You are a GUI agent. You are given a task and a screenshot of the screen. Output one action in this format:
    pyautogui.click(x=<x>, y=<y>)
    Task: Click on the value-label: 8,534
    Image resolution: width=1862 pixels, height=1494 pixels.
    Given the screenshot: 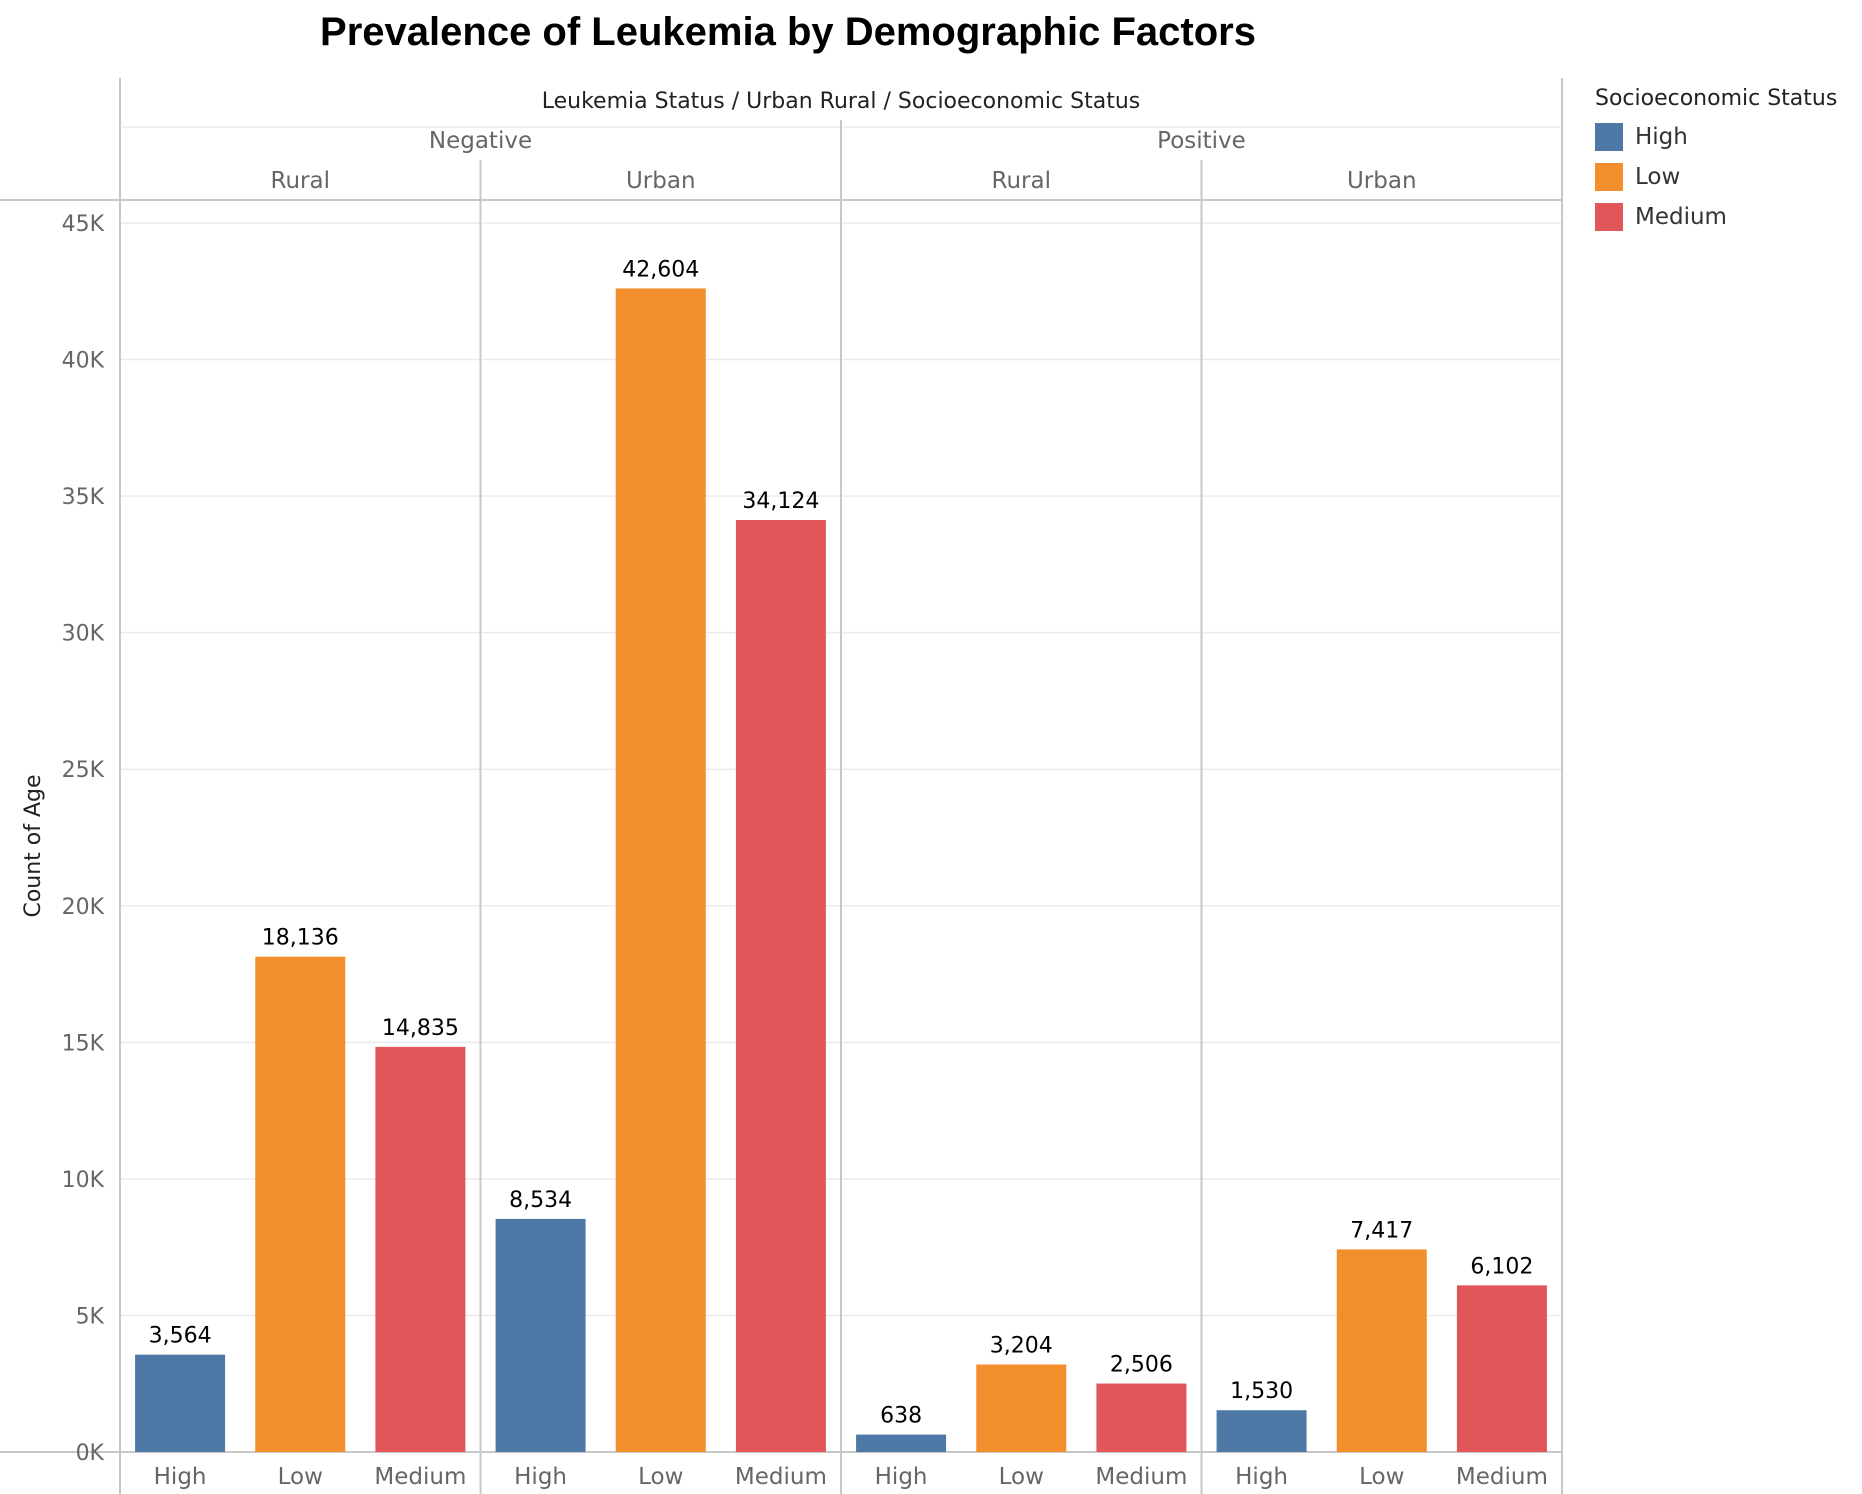 What is the action you would take?
    pyautogui.click(x=540, y=1200)
    